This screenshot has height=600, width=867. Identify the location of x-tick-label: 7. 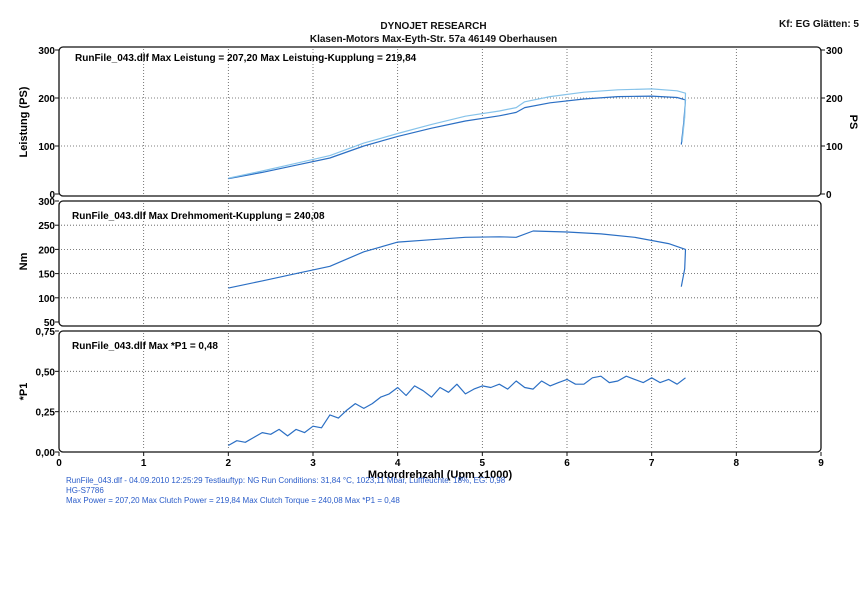
(652, 463).